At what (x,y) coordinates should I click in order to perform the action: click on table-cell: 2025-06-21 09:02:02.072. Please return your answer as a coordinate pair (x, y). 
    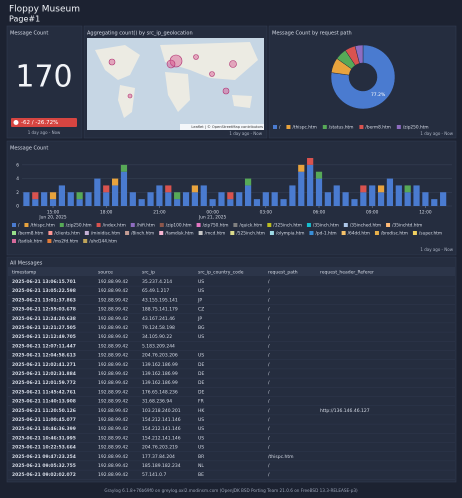
    Looking at the image, I should click on (44, 475).